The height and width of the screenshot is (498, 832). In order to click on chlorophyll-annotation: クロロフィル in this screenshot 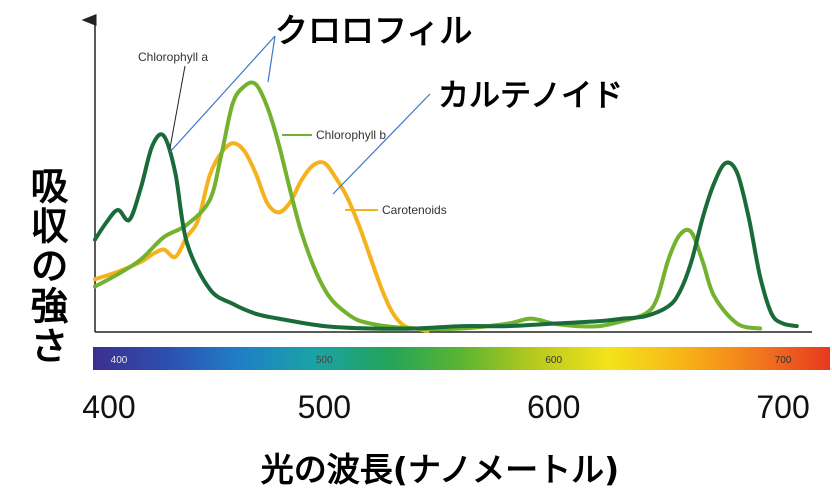, I will do `click(373, 30)`.